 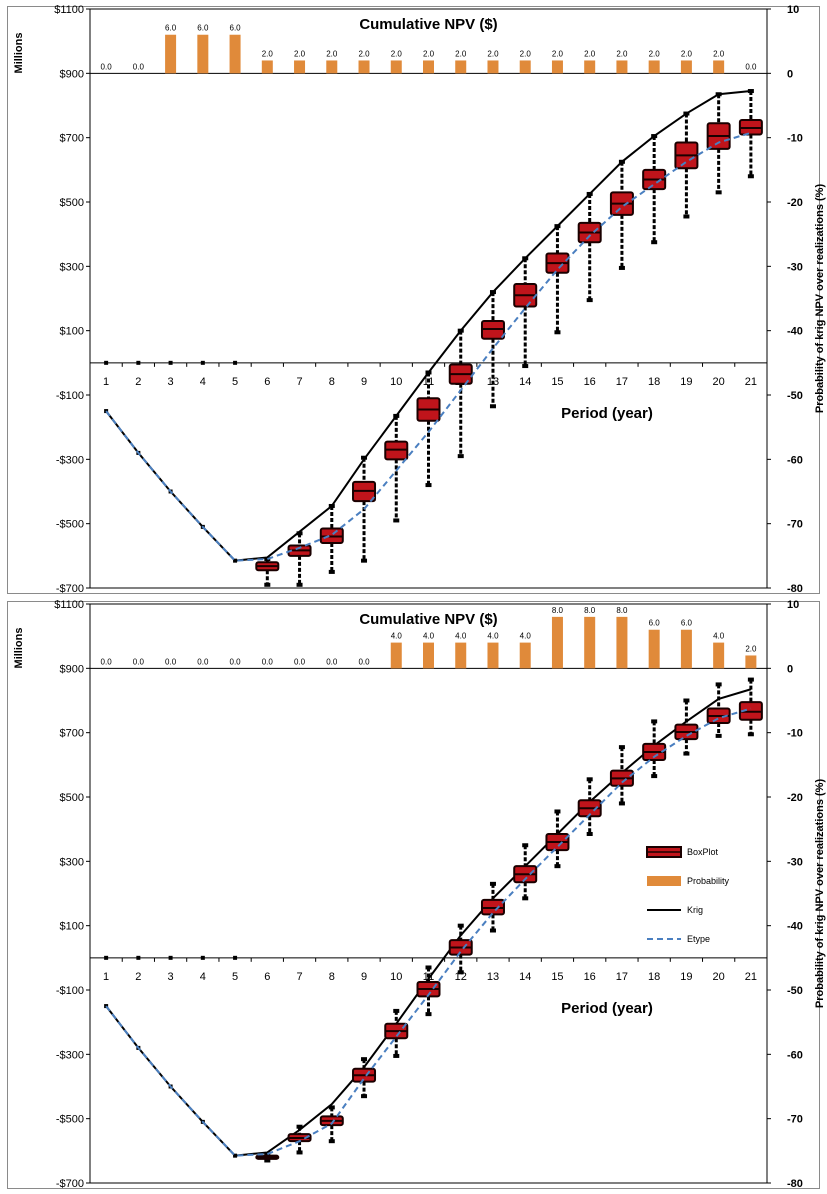 What do you see at coordinates (72, 734) in the screenshot?
I see `left-tick-label: $700` at bounding box center [72, 734].